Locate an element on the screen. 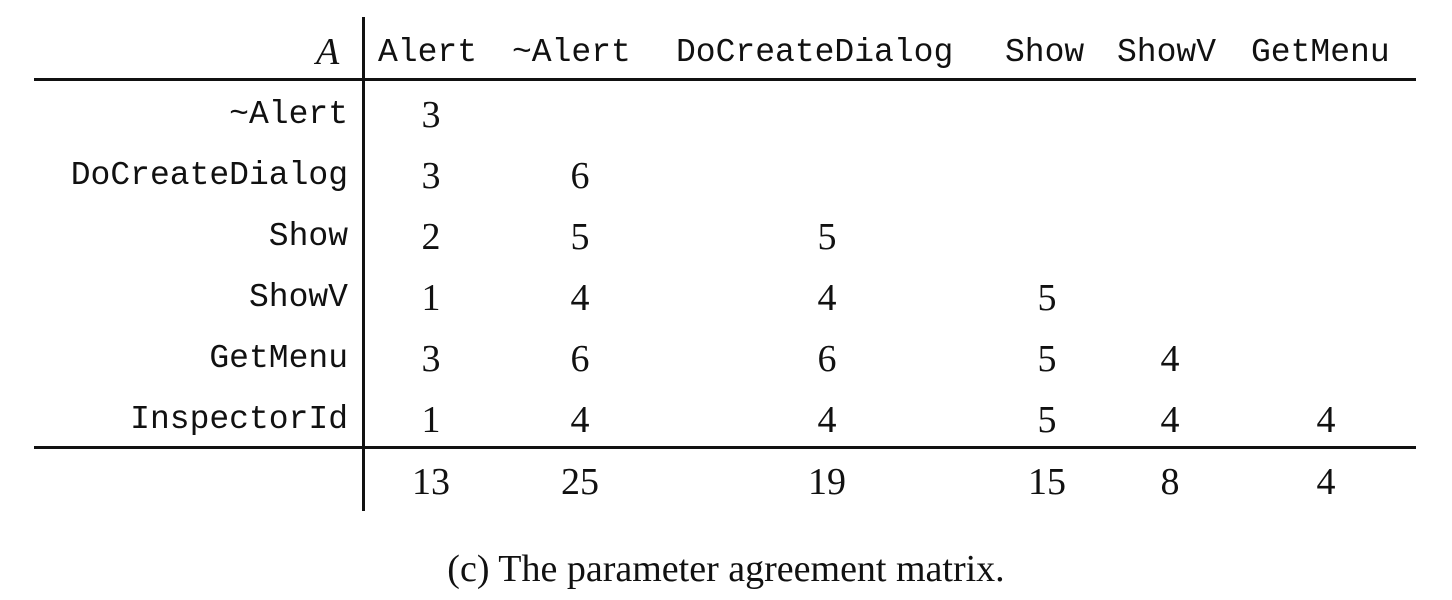  column-header: Show is located at coordinates (1045, 52).